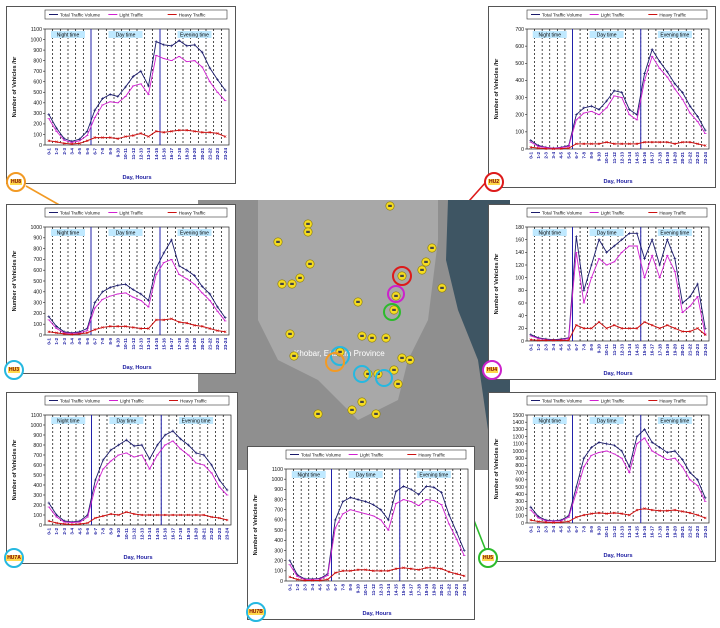 The image size is (720, 628). I want to click on y-tick-label: 160, so click(519, 240).